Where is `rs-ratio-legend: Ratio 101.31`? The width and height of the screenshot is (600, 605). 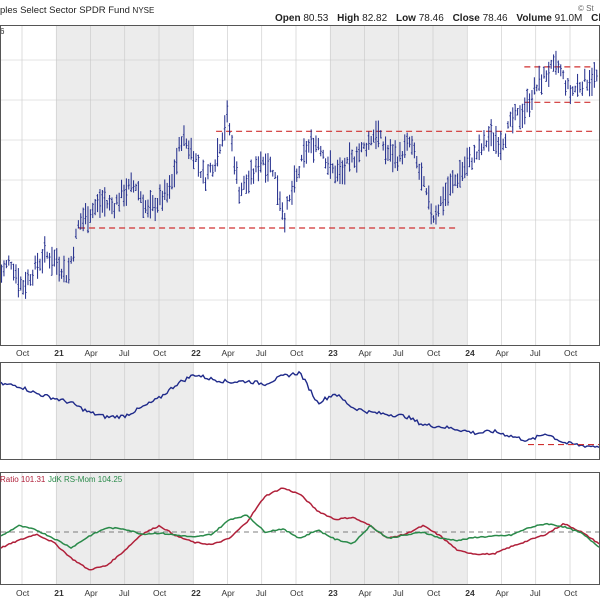
rs-ratio-legend: Ratio 101.31 is located at coordinates (23, 479).